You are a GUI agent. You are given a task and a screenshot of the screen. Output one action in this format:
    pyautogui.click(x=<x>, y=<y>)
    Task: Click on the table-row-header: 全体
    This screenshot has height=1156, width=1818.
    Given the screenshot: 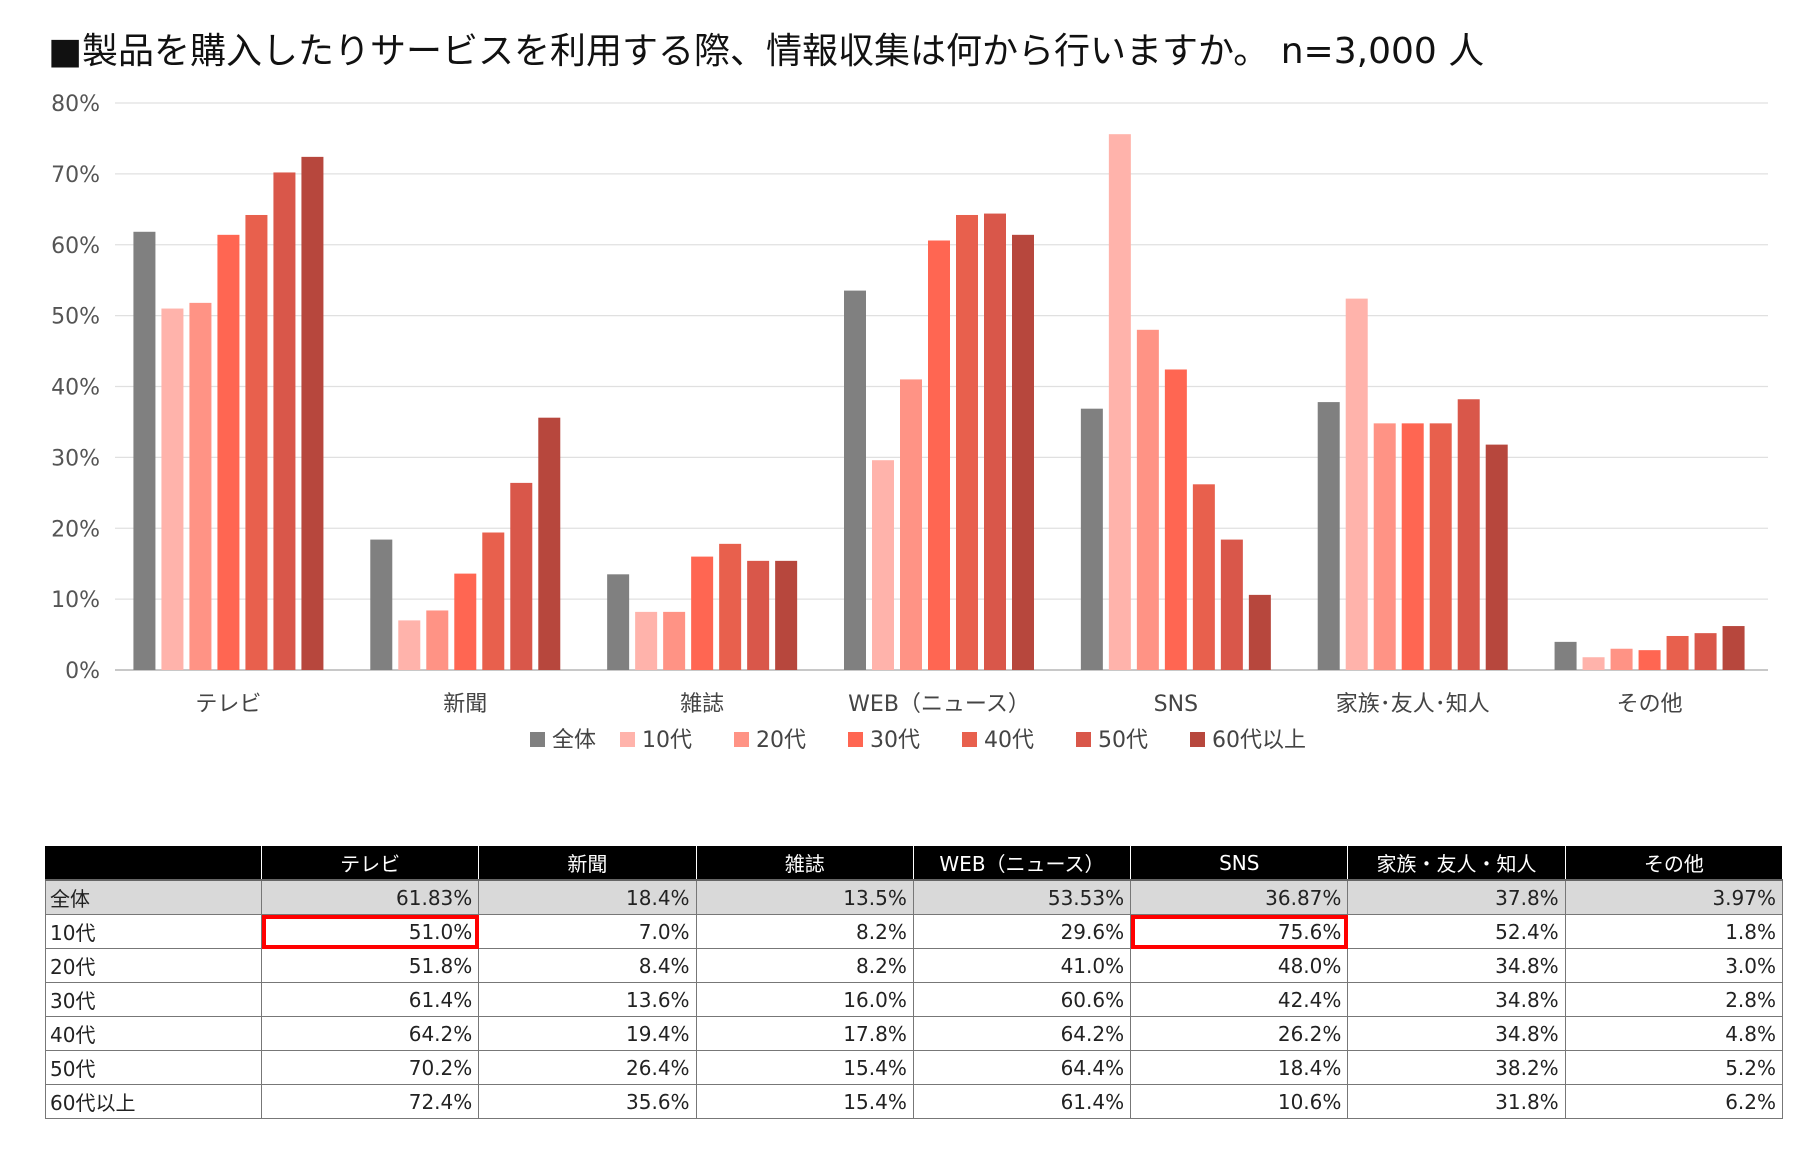 What is the action you would take?
    pyautogui.click(x=153, y=897)
    